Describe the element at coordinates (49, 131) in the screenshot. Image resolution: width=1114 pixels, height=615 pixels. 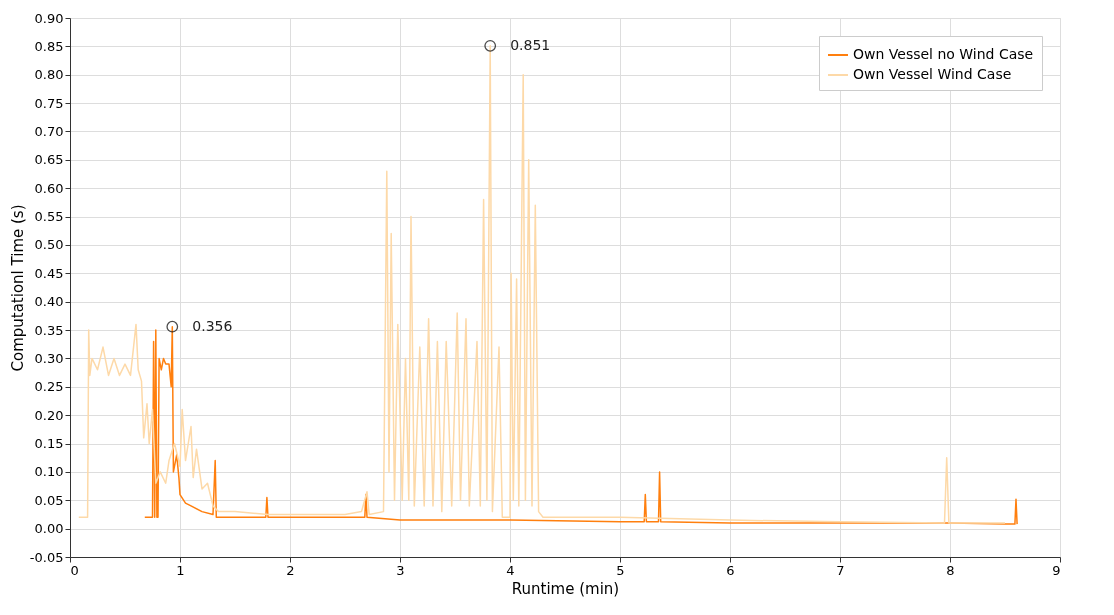
I see `y-tick-label: 0.70` at that location.